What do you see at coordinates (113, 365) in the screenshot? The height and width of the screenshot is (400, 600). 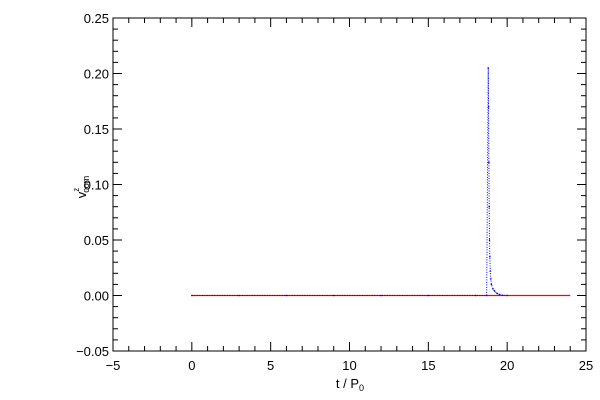 I see `x-tick-label: −5` at bounding box center [113, 365].